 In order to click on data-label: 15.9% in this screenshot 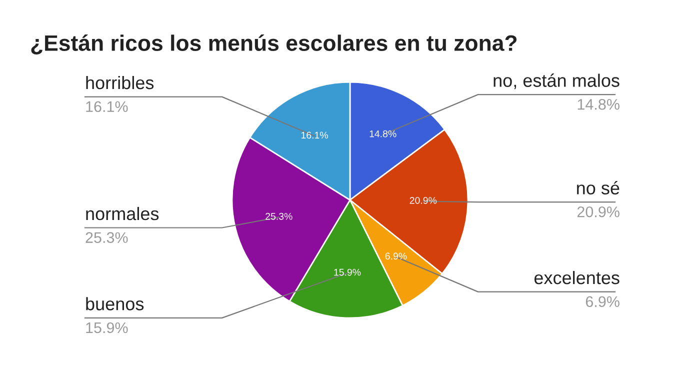, I will do `click(347, 272)`.